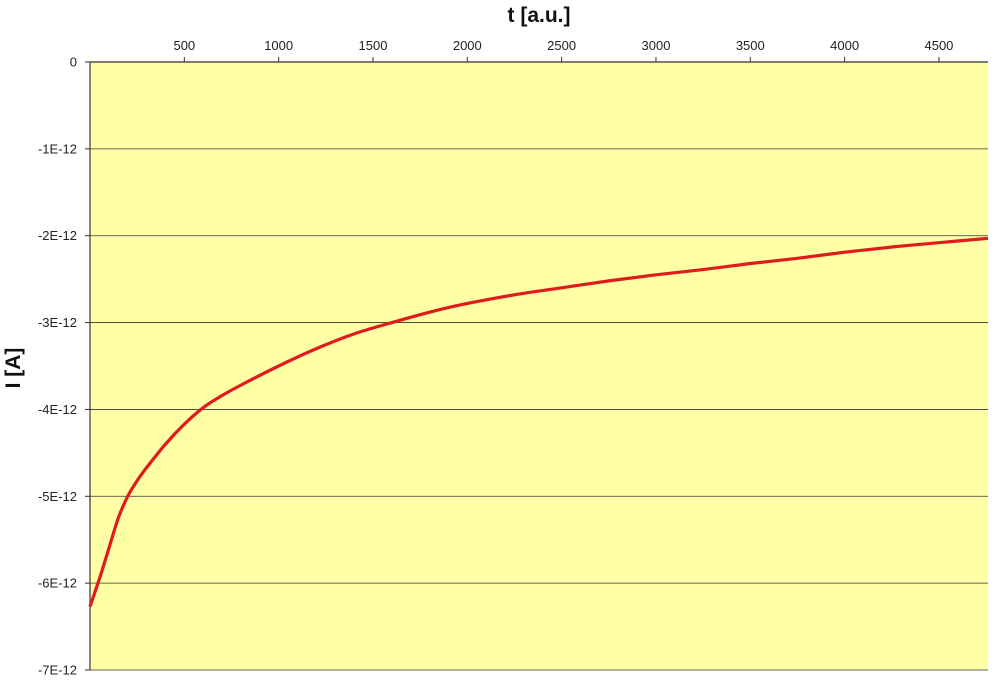 The image size is (1000, 681). Describe the element at coordinates (278, 45) in the screenshot. I see `x-tick-label: 1000` at that location.